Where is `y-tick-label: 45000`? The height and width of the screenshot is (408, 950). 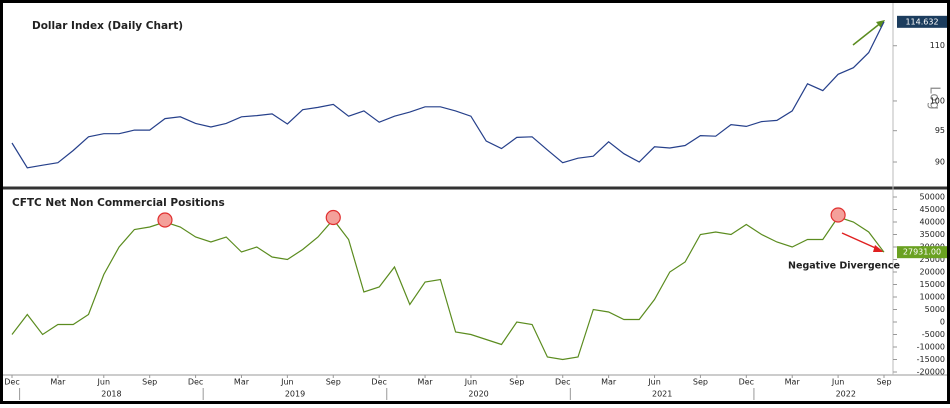
y-tick-label: 45000 is located at coordinates (932, 209).